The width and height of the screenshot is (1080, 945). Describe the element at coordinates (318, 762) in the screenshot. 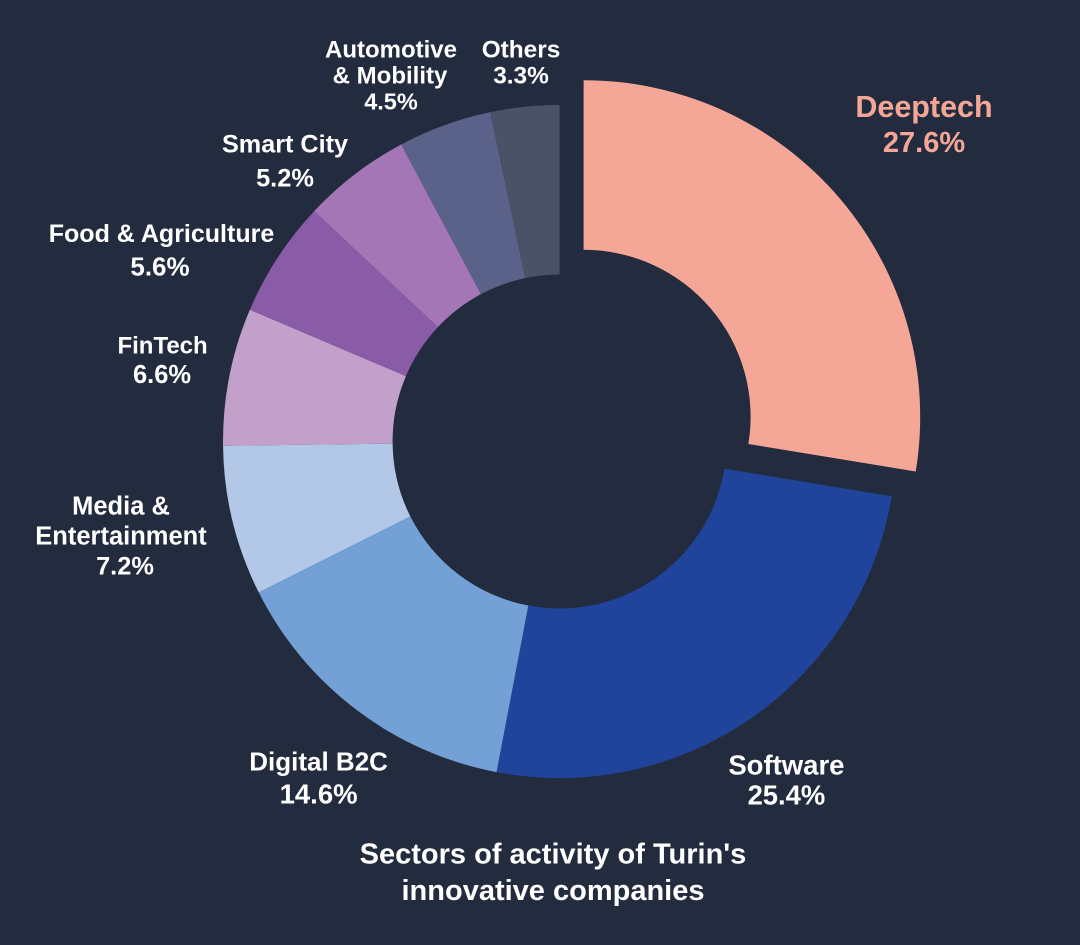

I see `svg-text: Digital B2C` at that location.